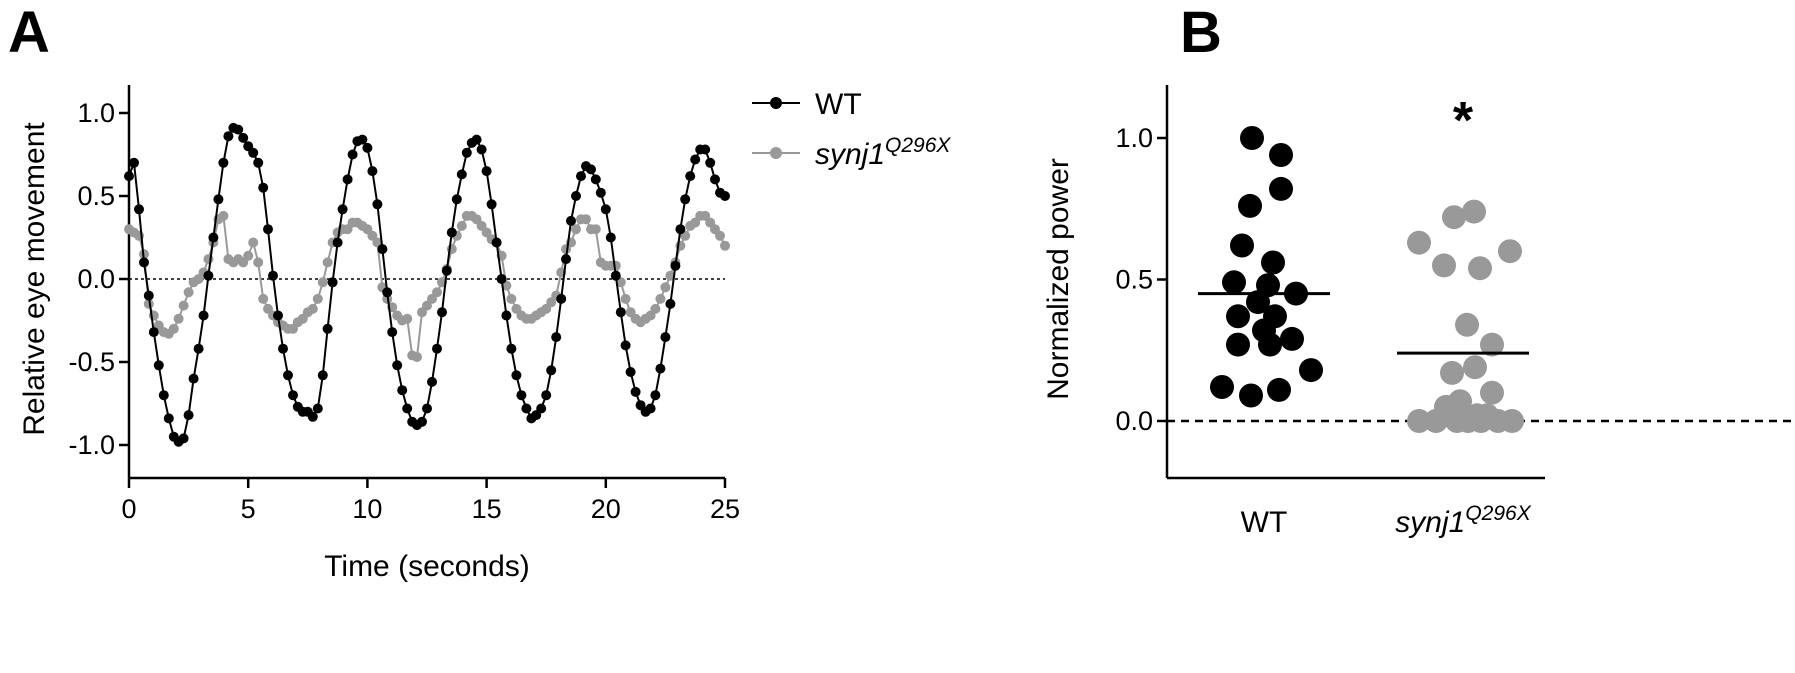 Image resolution: width=1795 pixels, height=673 pixels. What do you see at coordinates (838, 104) in the screenshot?
I see `legend-label-wt: WT` at bounding box center [838, 104].